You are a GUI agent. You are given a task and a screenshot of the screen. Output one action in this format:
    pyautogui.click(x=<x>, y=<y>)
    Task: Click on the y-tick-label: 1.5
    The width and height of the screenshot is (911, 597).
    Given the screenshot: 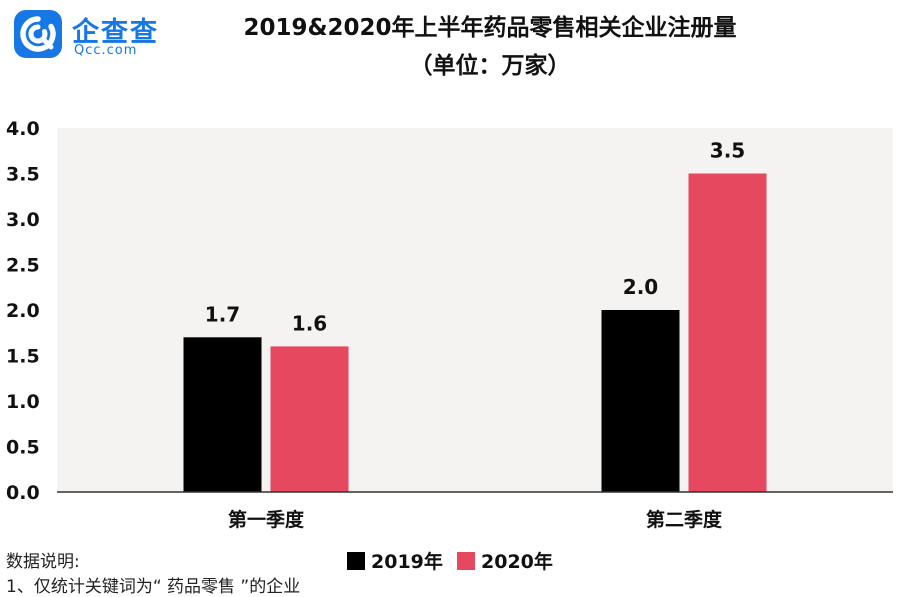 What is the action you would take?
    pyautogui.click(x=23, y=357)
    